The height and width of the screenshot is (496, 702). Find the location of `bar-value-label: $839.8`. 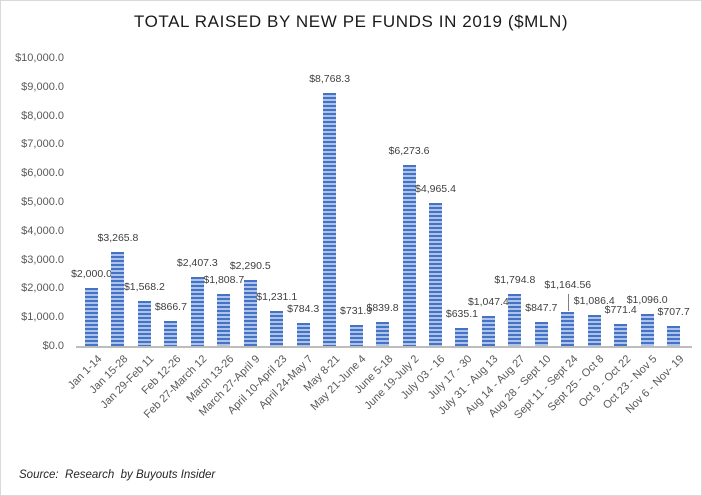

bar-value-label: $839.8 is located at coordinates (382, 308).